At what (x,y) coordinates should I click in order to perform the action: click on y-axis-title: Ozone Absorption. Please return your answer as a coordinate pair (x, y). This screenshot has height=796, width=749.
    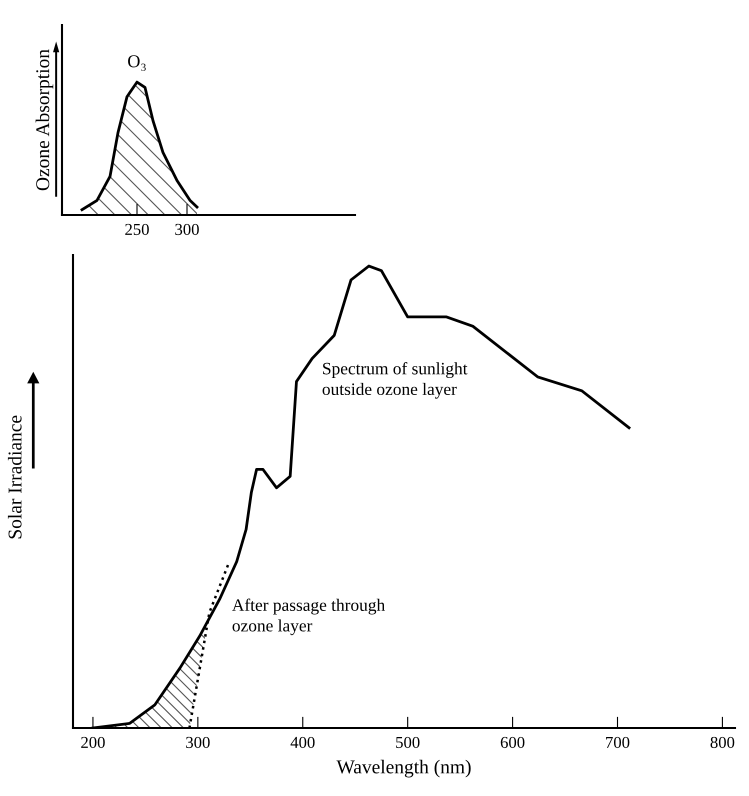
    Looking at the image, I should click on (45, 119).